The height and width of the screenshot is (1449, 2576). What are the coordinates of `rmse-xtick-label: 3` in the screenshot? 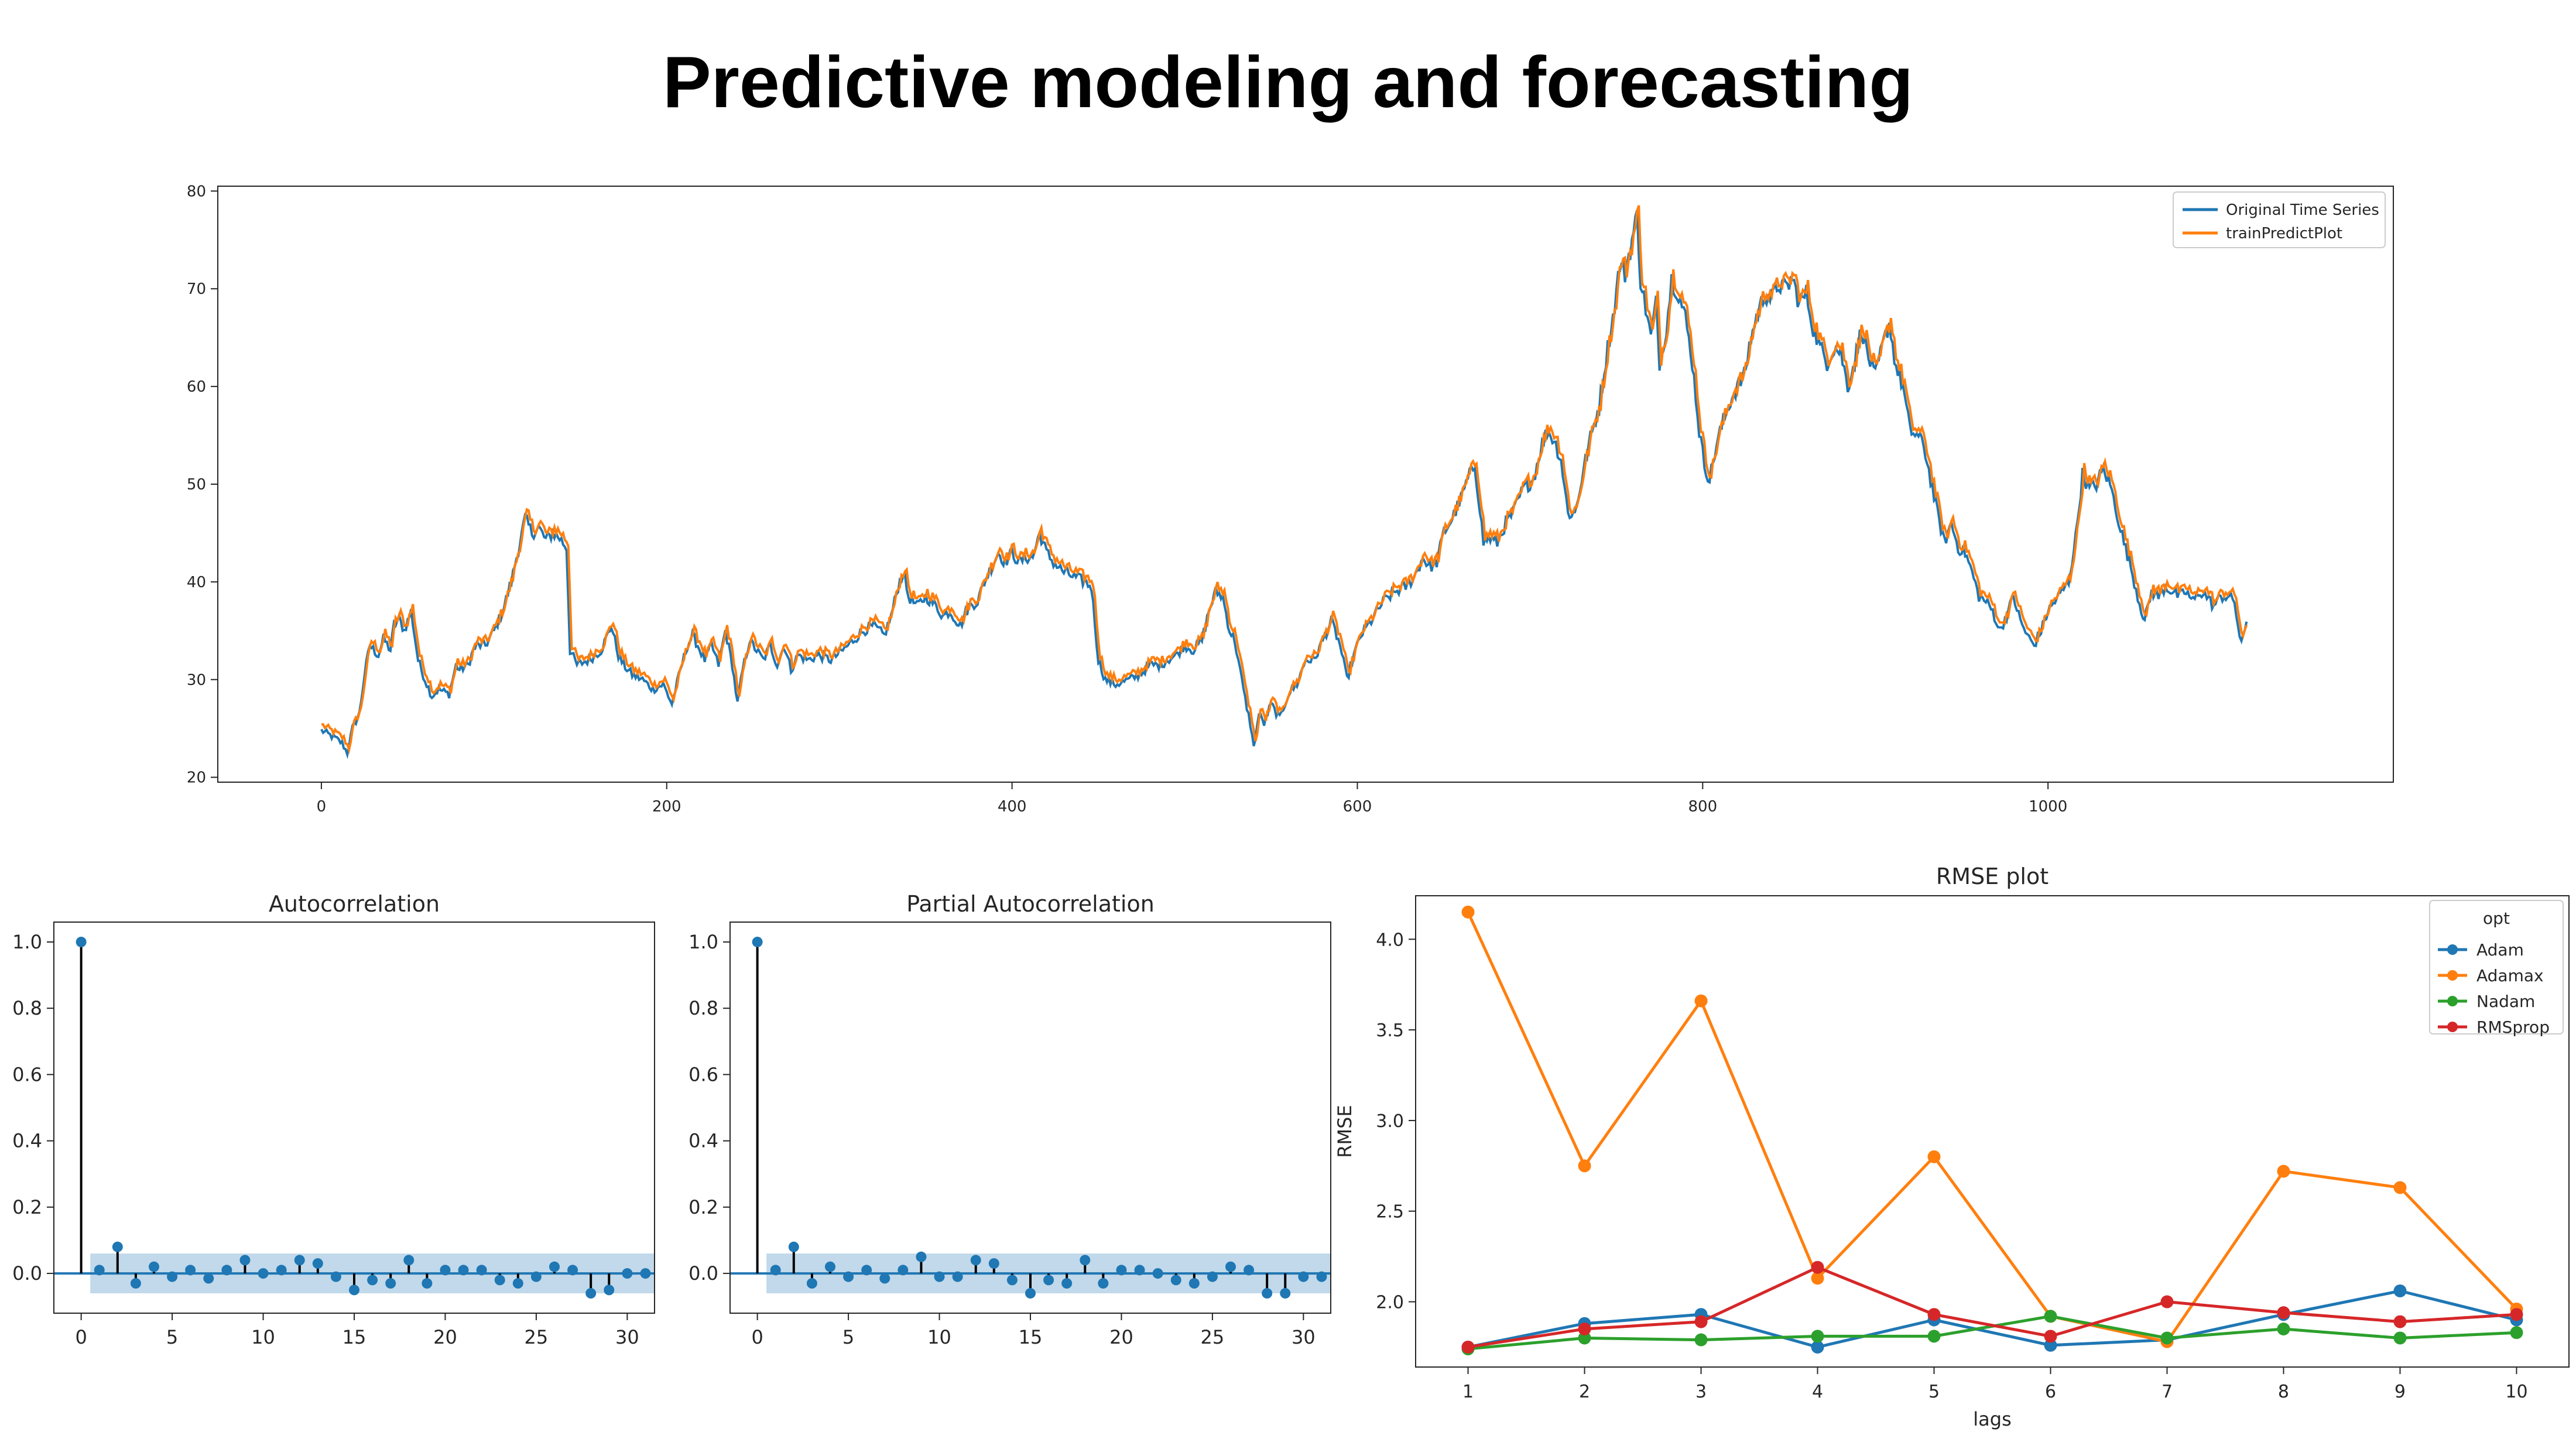 It's located at (1701, 1392).